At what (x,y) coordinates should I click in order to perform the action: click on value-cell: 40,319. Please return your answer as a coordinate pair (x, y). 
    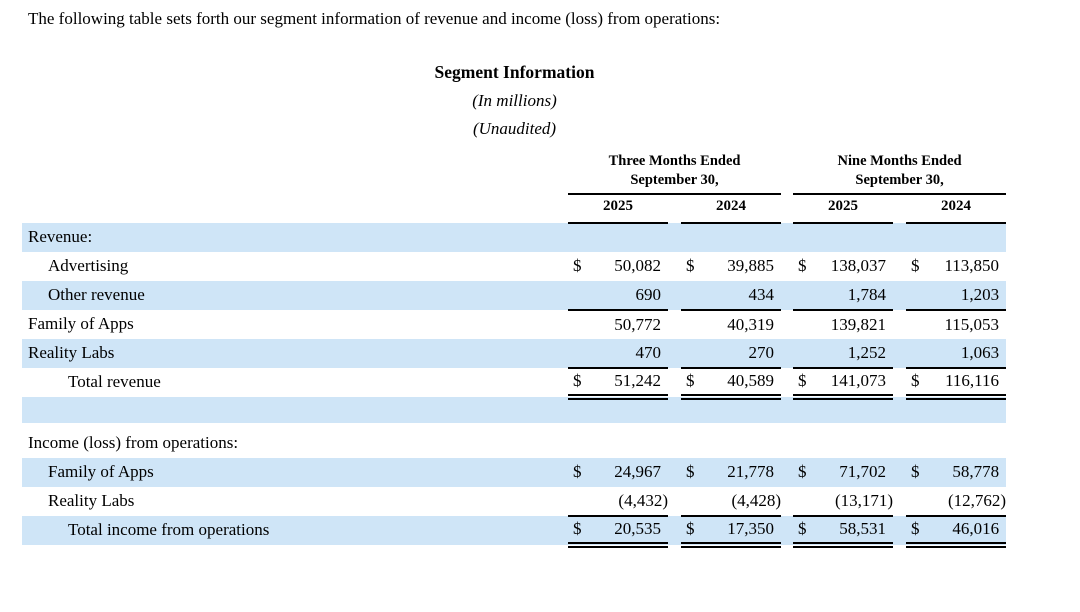
    Looking at the image, I should click on (731, 324).